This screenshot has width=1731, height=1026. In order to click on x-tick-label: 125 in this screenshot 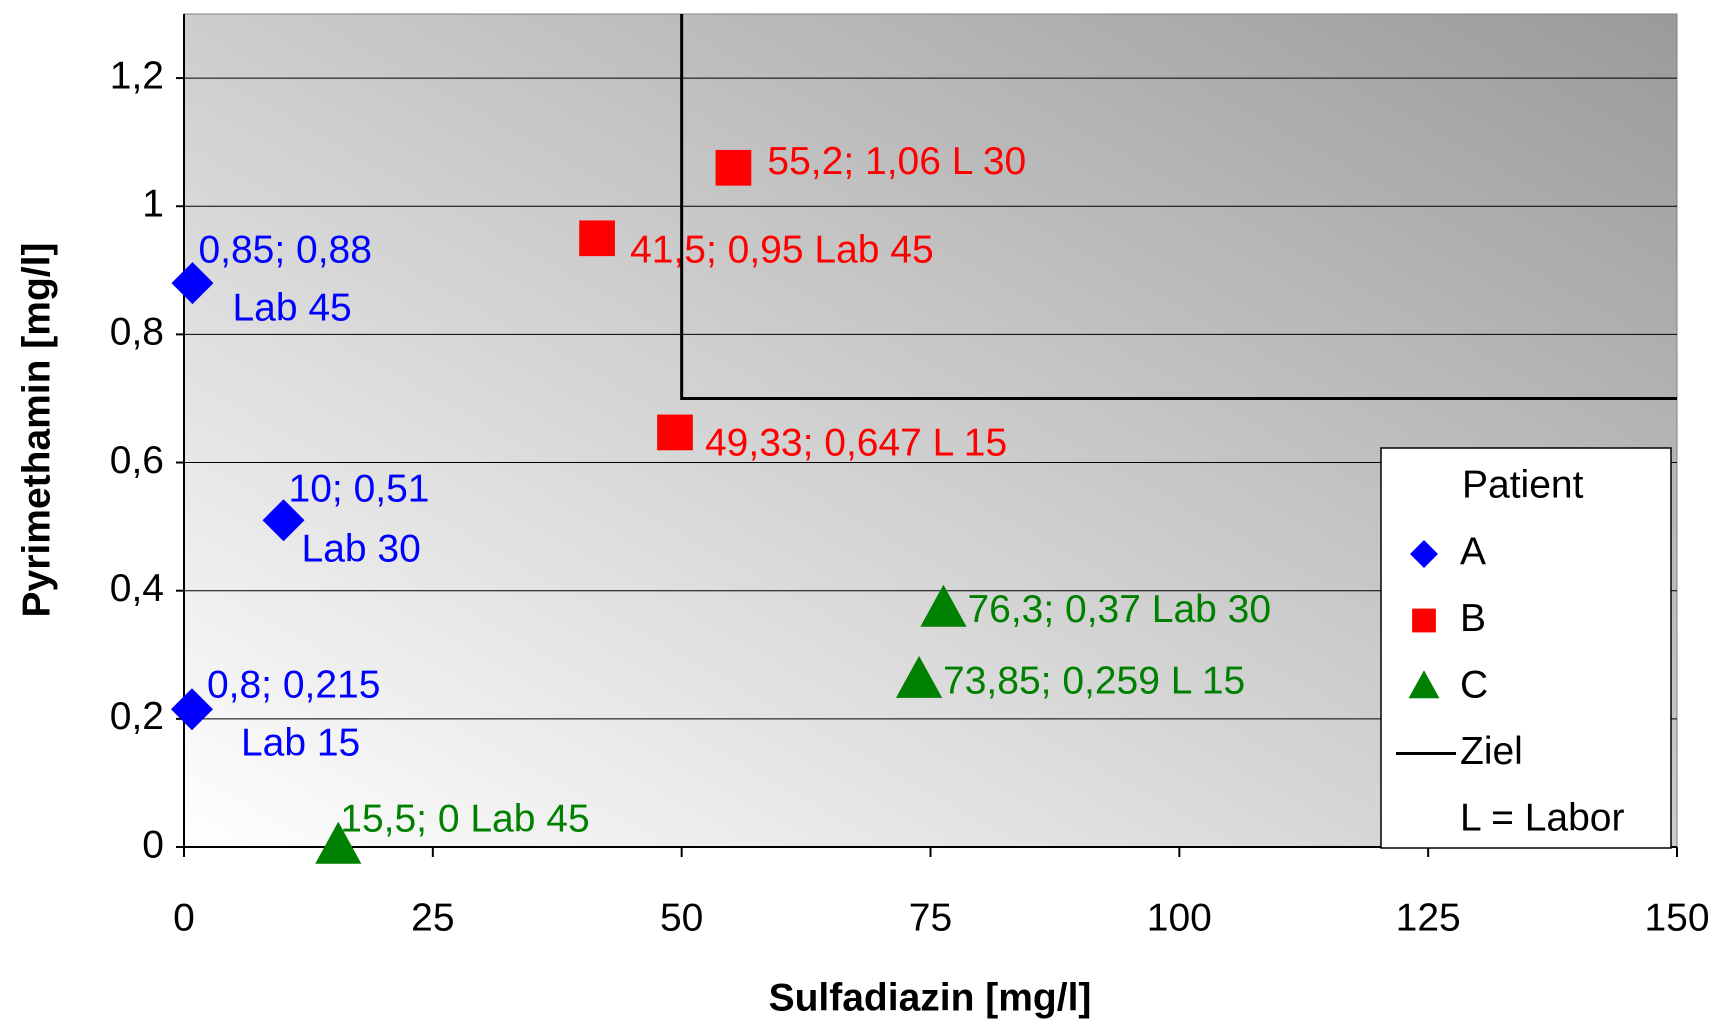, I will do `click(1428, 917)`.